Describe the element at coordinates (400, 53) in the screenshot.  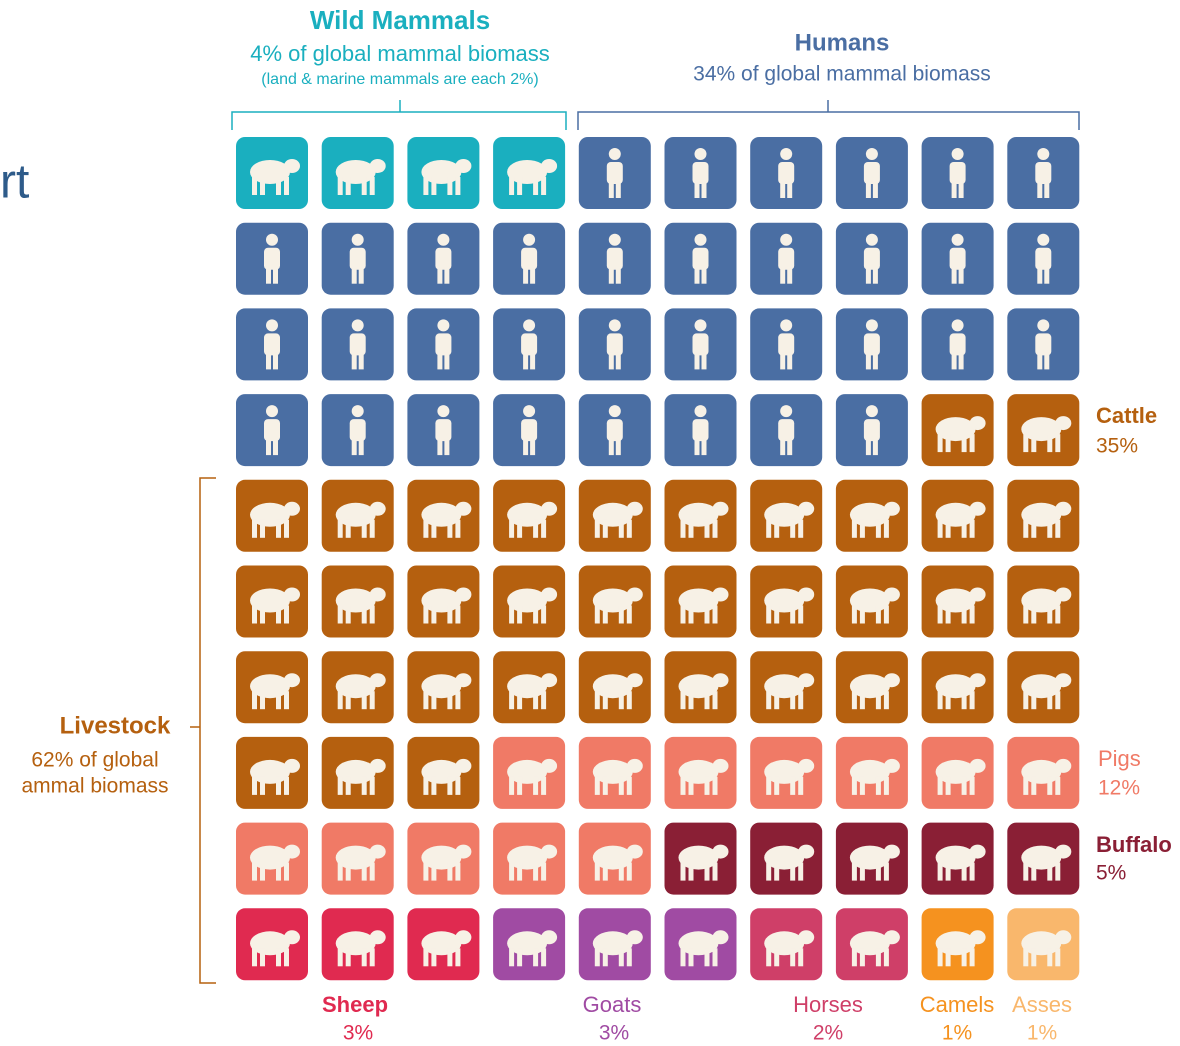
I see `series-subtitle: 4% of global mammal biomass` at that location.